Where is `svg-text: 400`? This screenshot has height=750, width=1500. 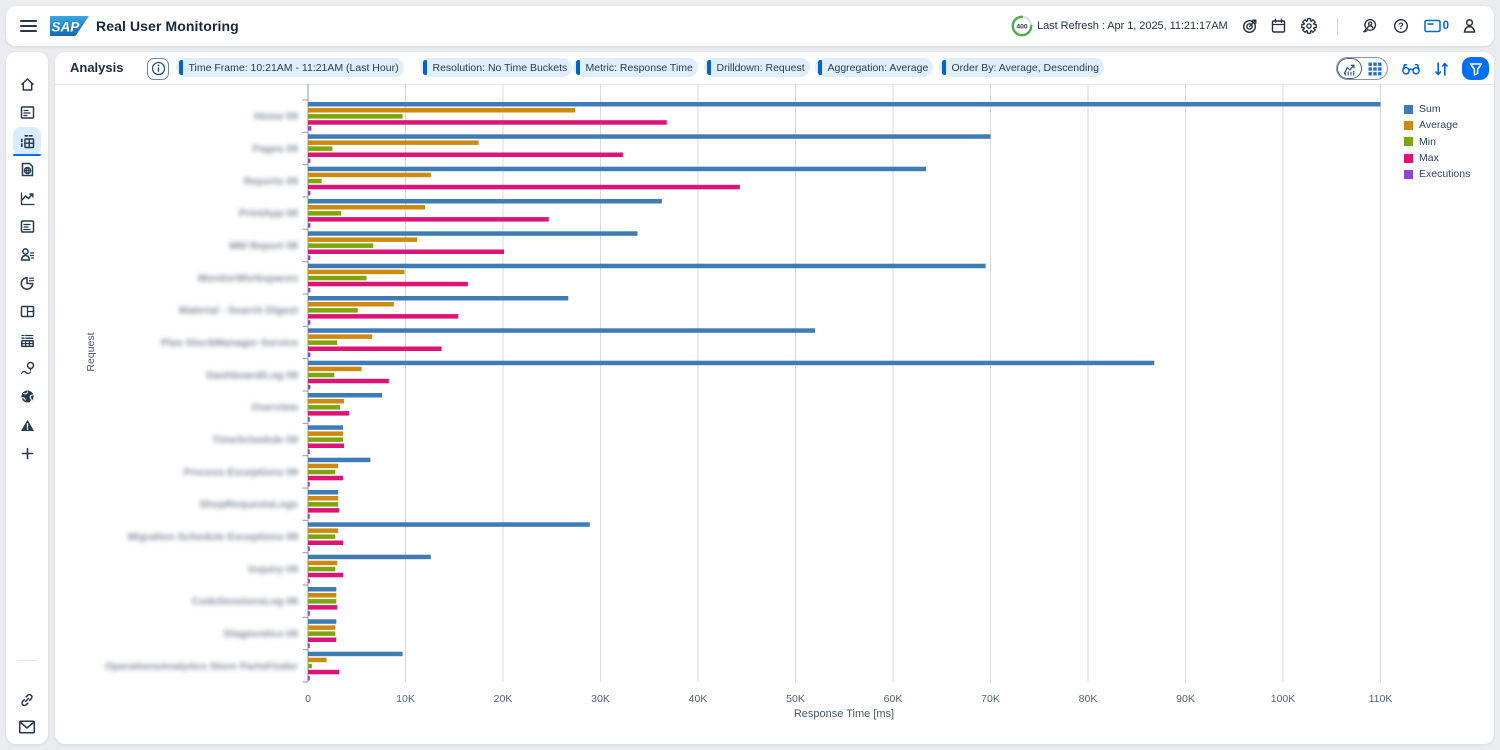
svg-text: 400 is located at coordinates (1022, 27).